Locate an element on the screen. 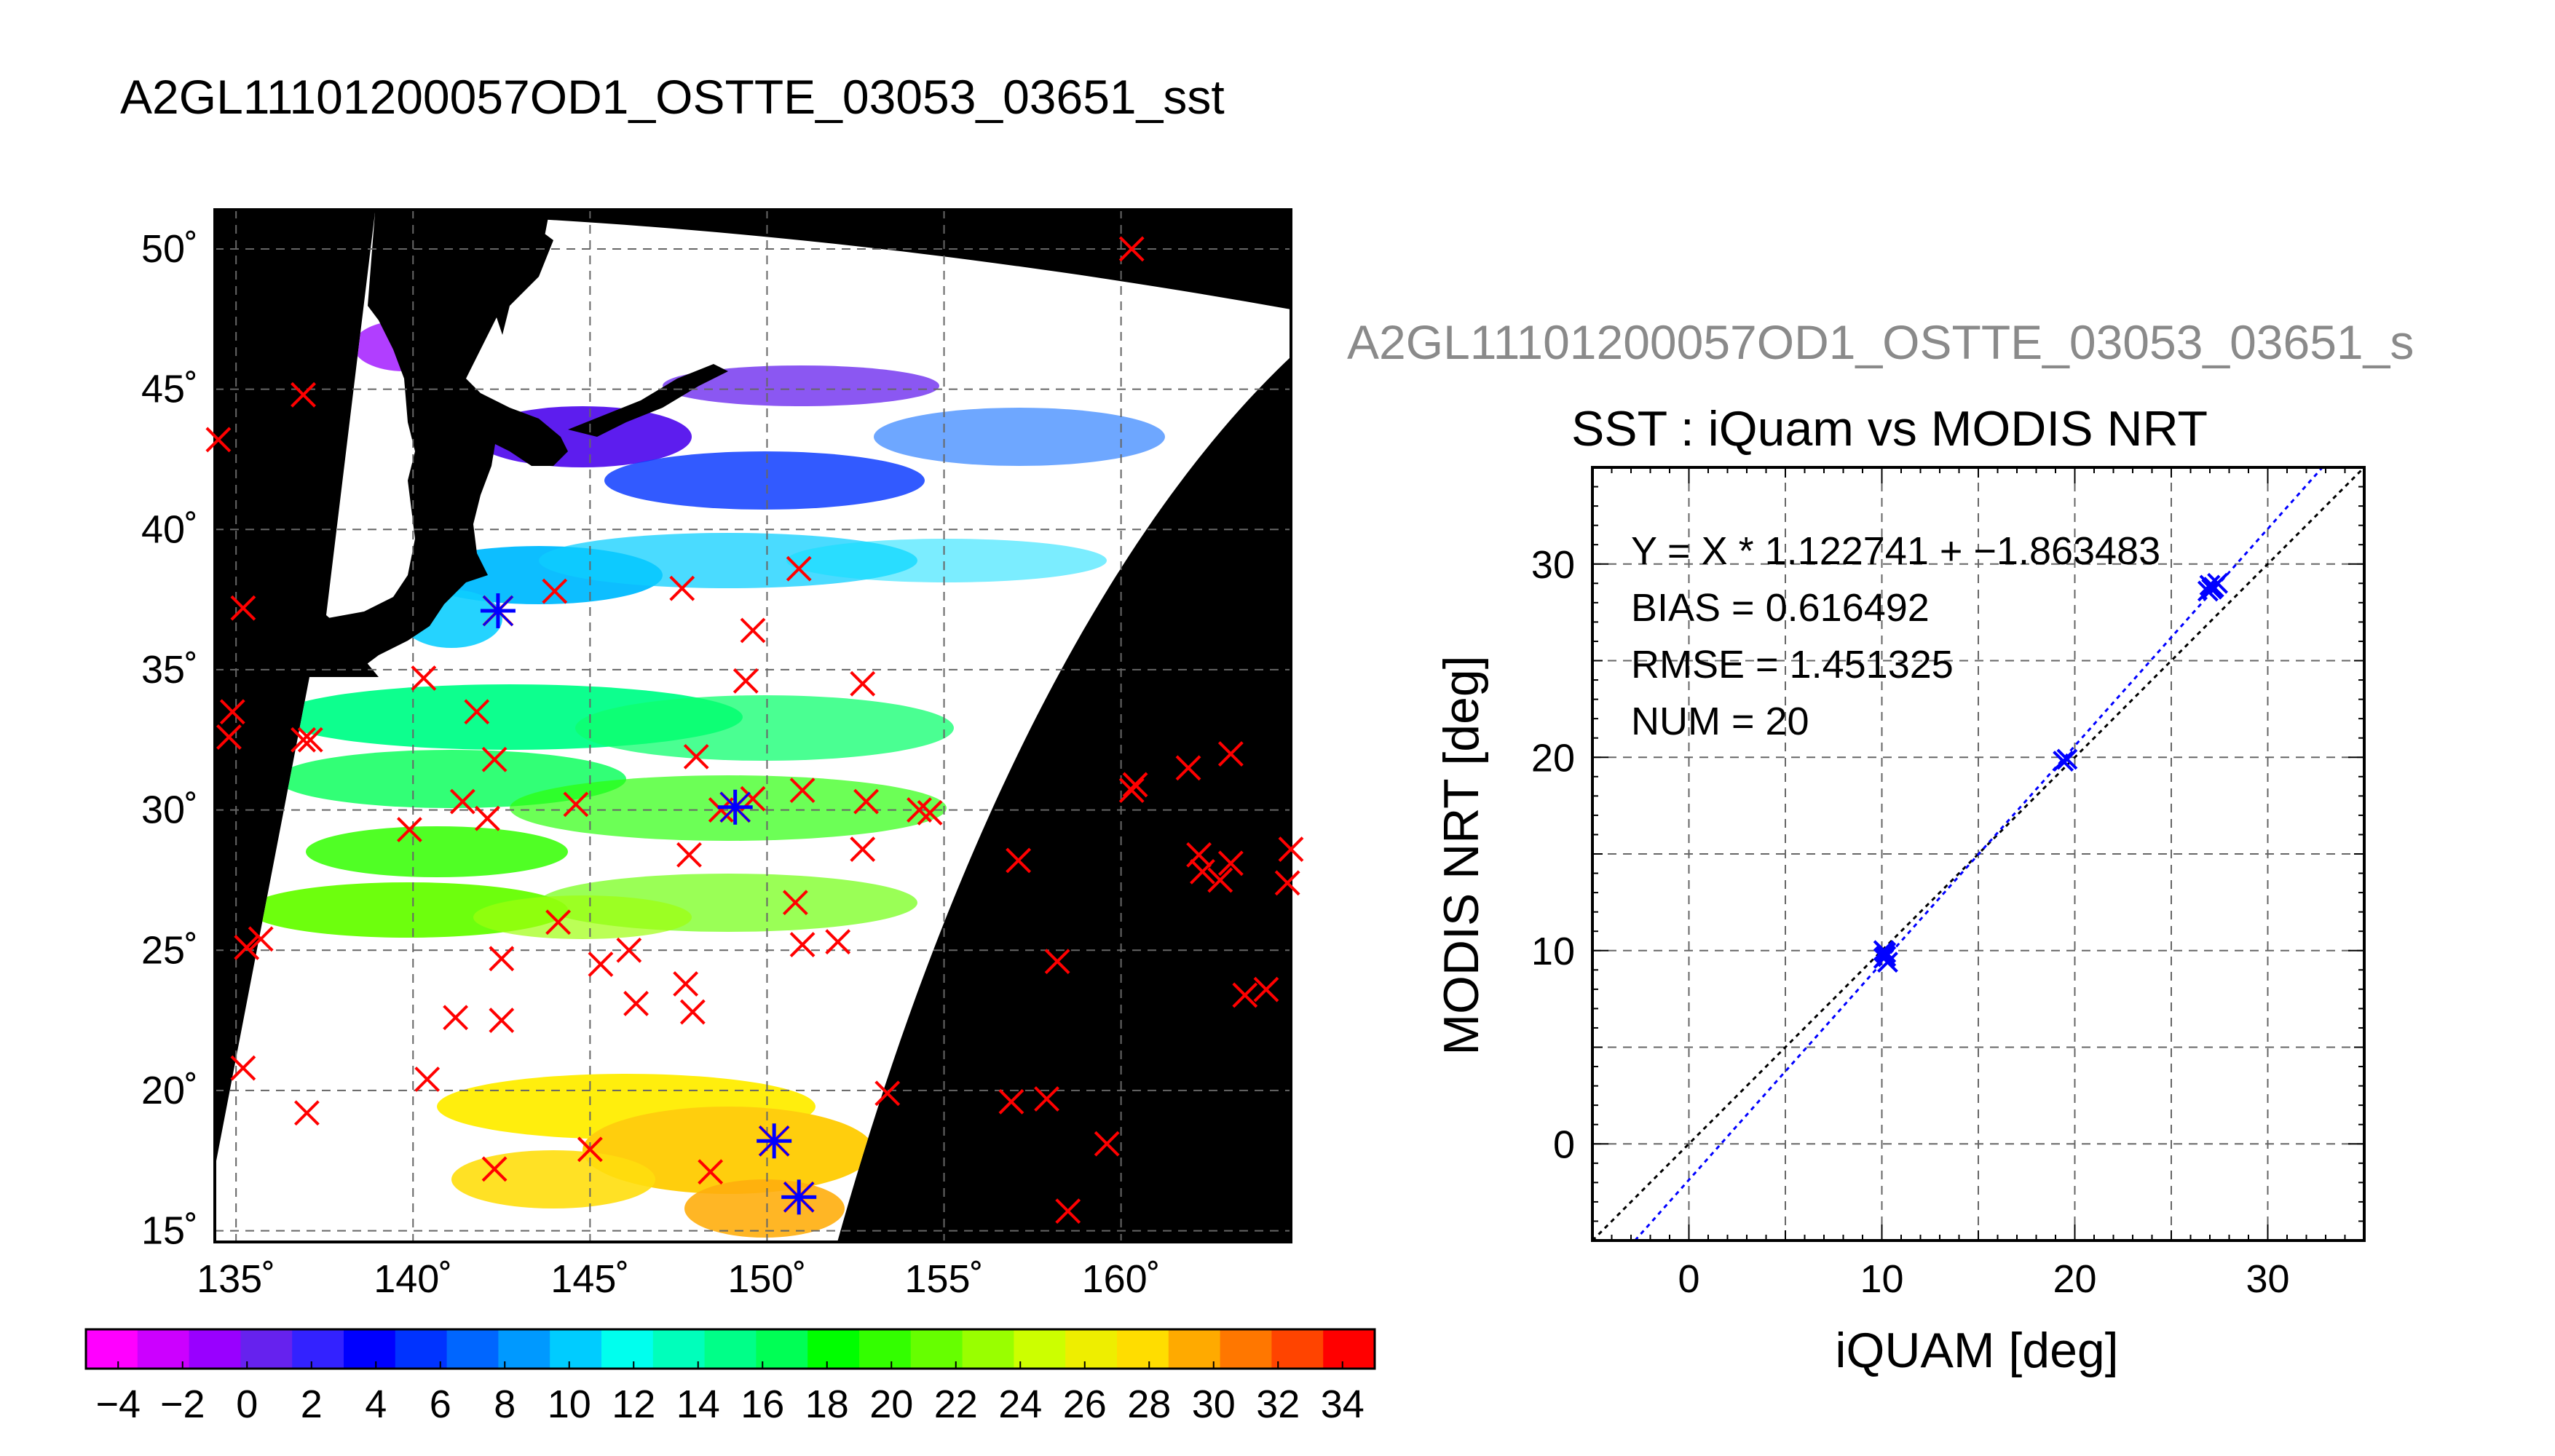 The height and width of the screenshot is (1456, 2555). colorbar-tick-label: 34 is located at coordinates (1343, 1404).